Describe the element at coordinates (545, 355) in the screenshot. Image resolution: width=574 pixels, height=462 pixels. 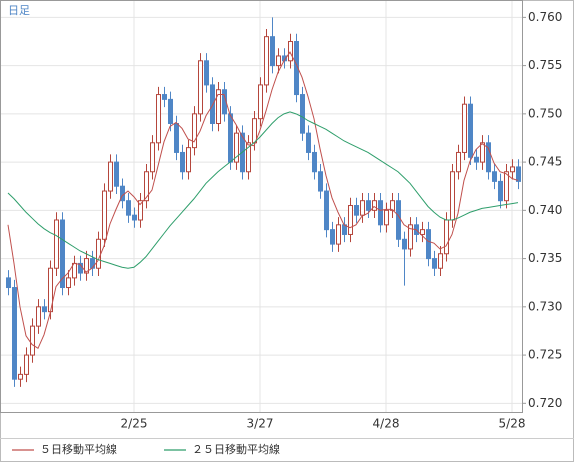
I see `y-tick-label: 0.725` at that location.